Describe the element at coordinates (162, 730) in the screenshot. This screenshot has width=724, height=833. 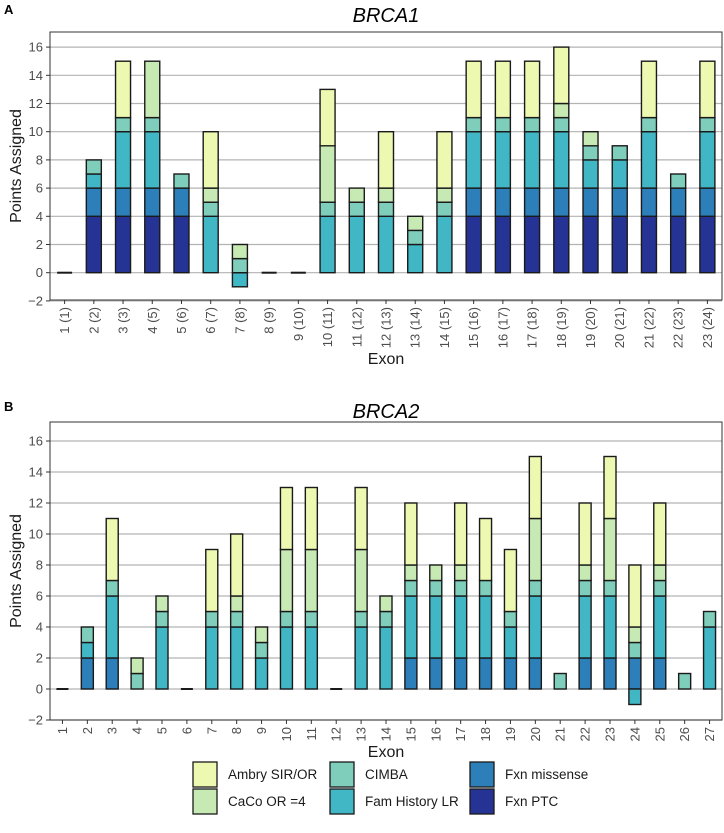
I see `x-tick-label: 5` at that location.